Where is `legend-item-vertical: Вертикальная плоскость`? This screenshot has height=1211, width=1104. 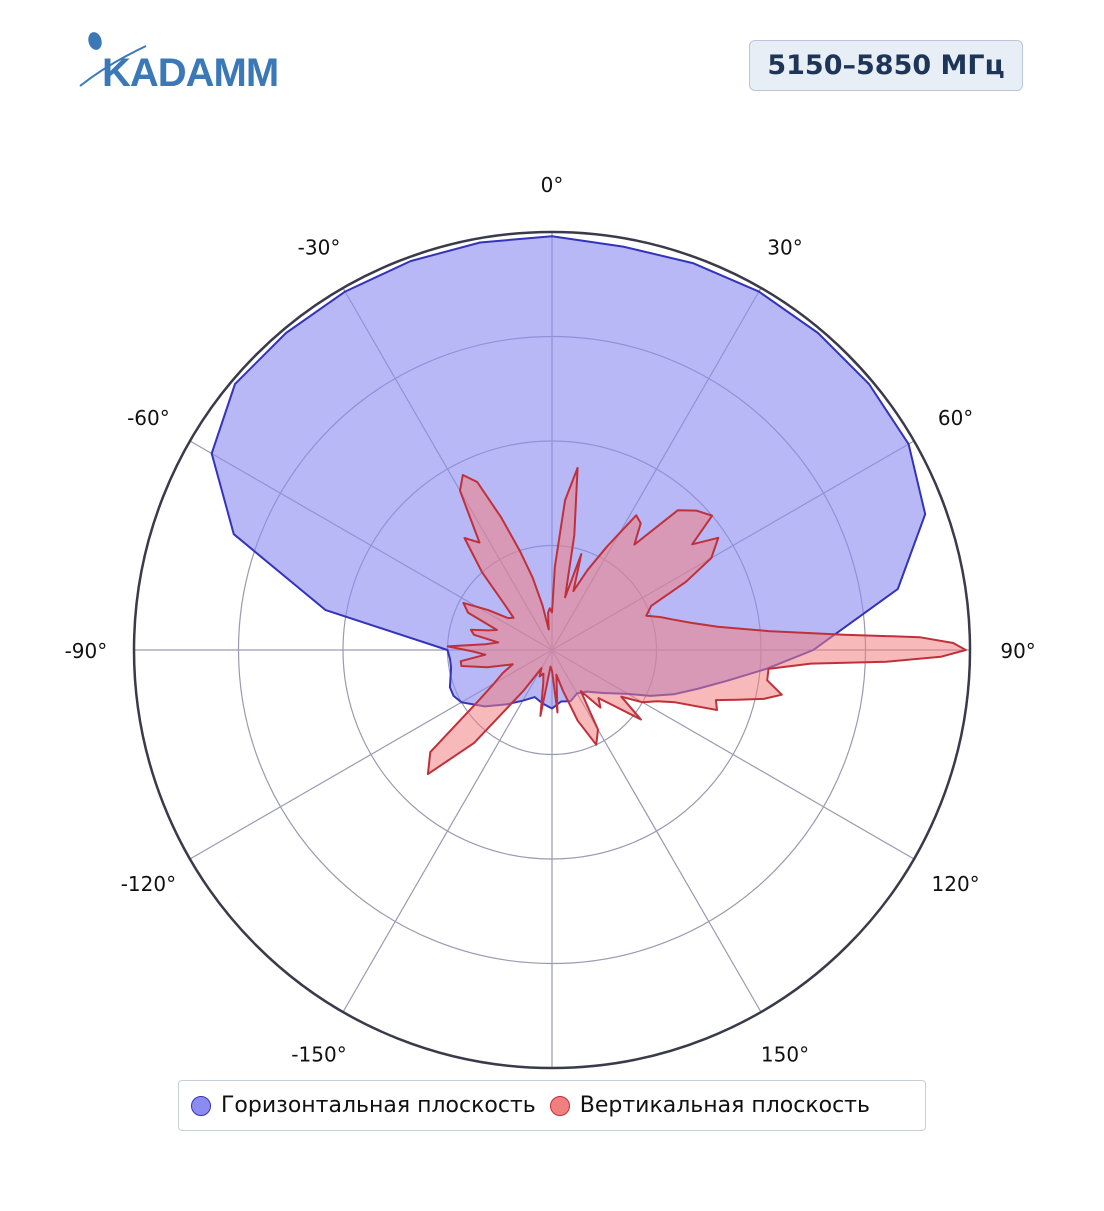 legend-item-vertical: Вертикальная плоскость is located at coordinates (709, 1105).